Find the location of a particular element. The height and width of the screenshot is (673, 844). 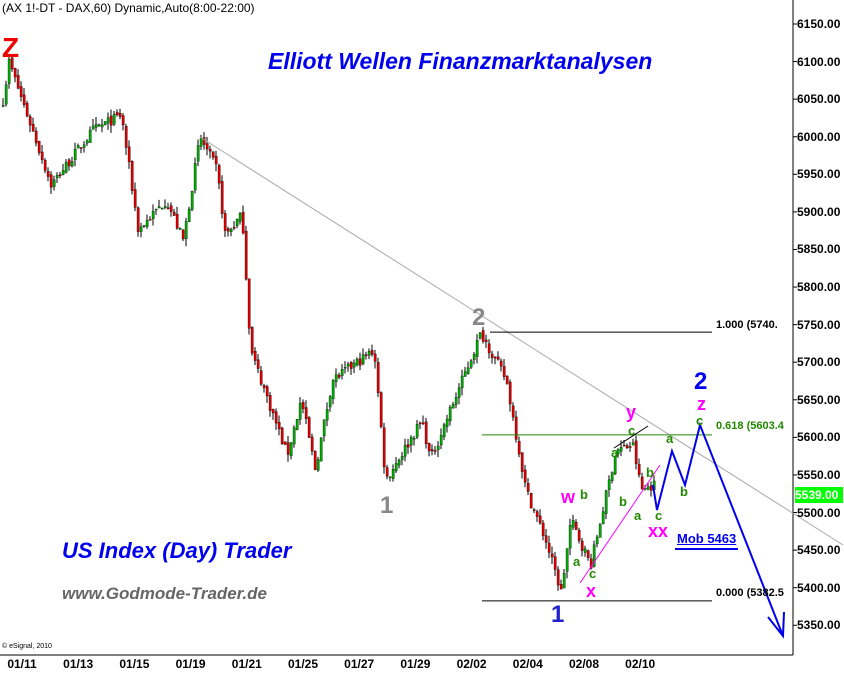

x-tick-label: 02/04 is located at coordinates (527, 664).